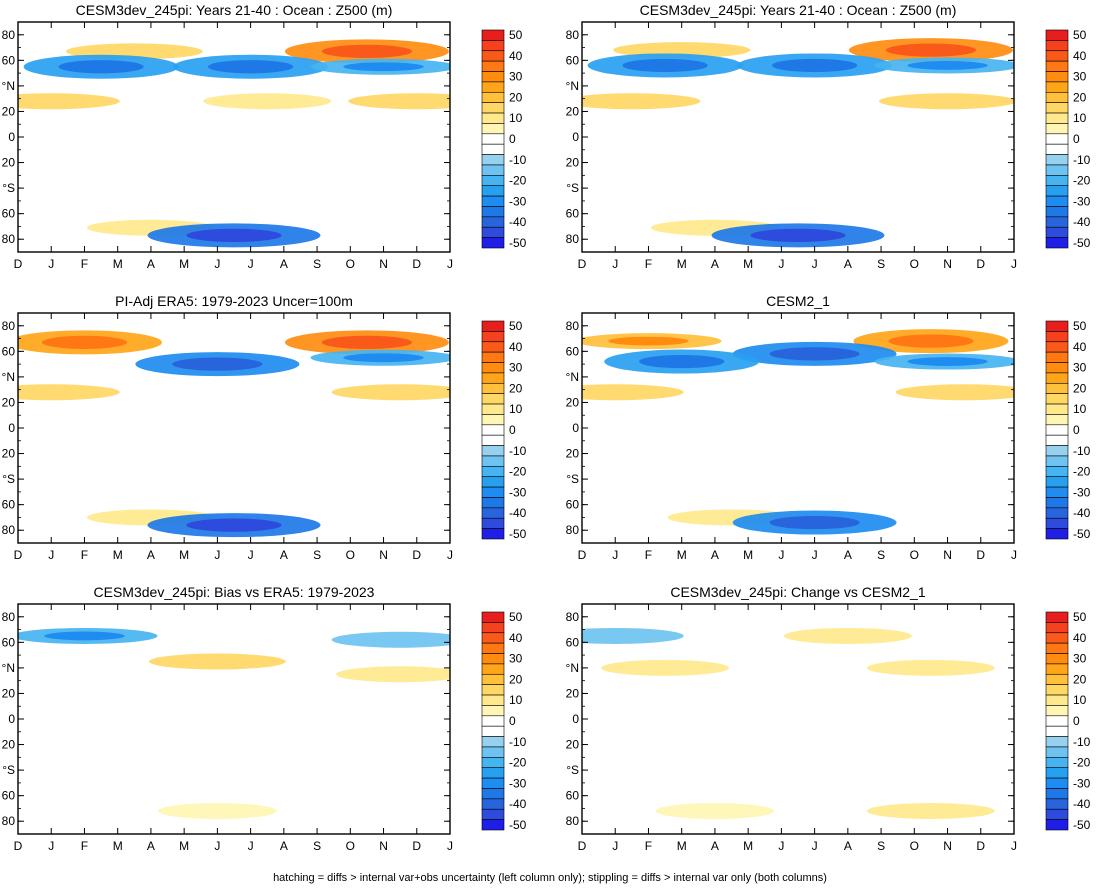  I want to click on colorbar-label: -10, so click(518, 160).